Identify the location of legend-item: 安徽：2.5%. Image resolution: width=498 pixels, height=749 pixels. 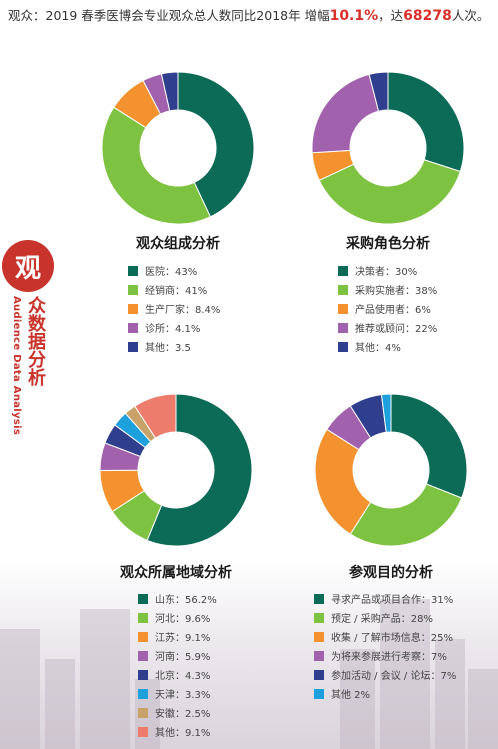
(177, 712).